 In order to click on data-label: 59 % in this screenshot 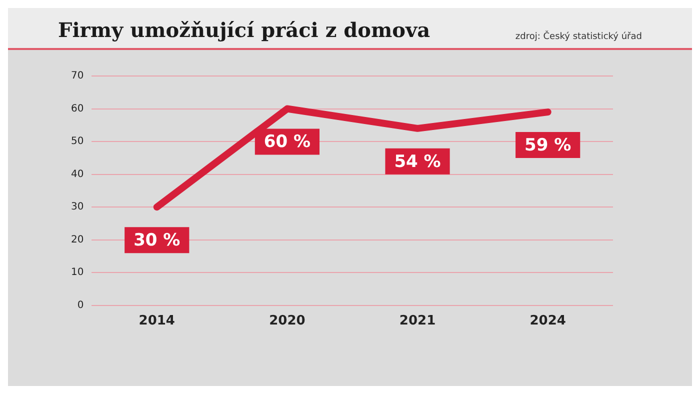, I will do `click(548, 145)`.